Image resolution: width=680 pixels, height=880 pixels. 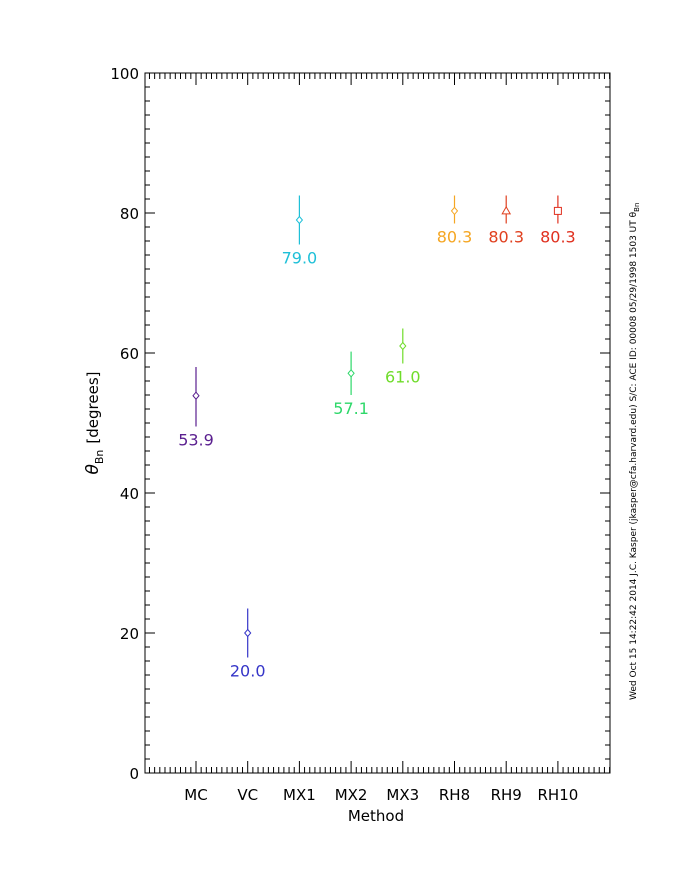 I want to click on y-axis-label: θBn [degrees], so click(x=94, y=422).